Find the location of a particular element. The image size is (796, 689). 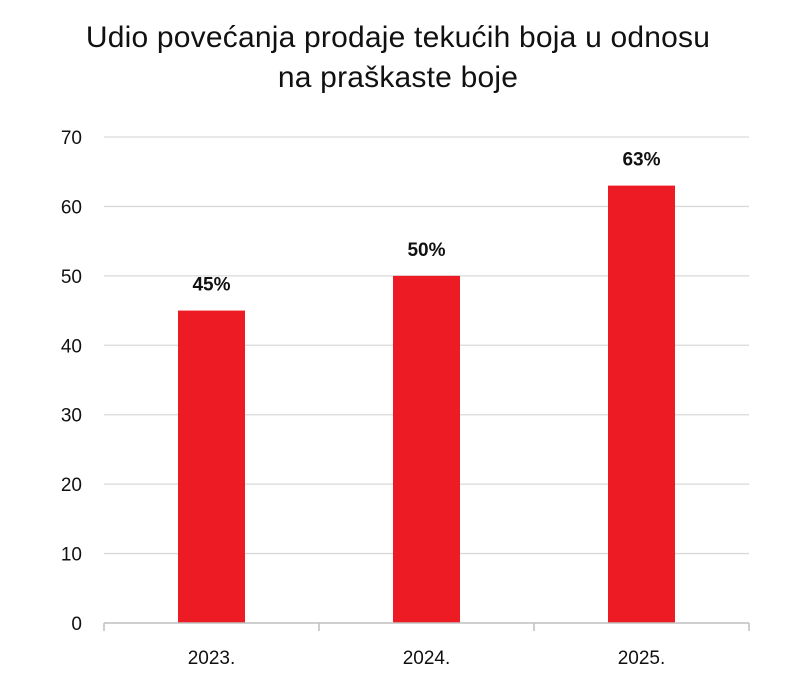

y-tick-label: 70 is located at coordinates (71, 138).